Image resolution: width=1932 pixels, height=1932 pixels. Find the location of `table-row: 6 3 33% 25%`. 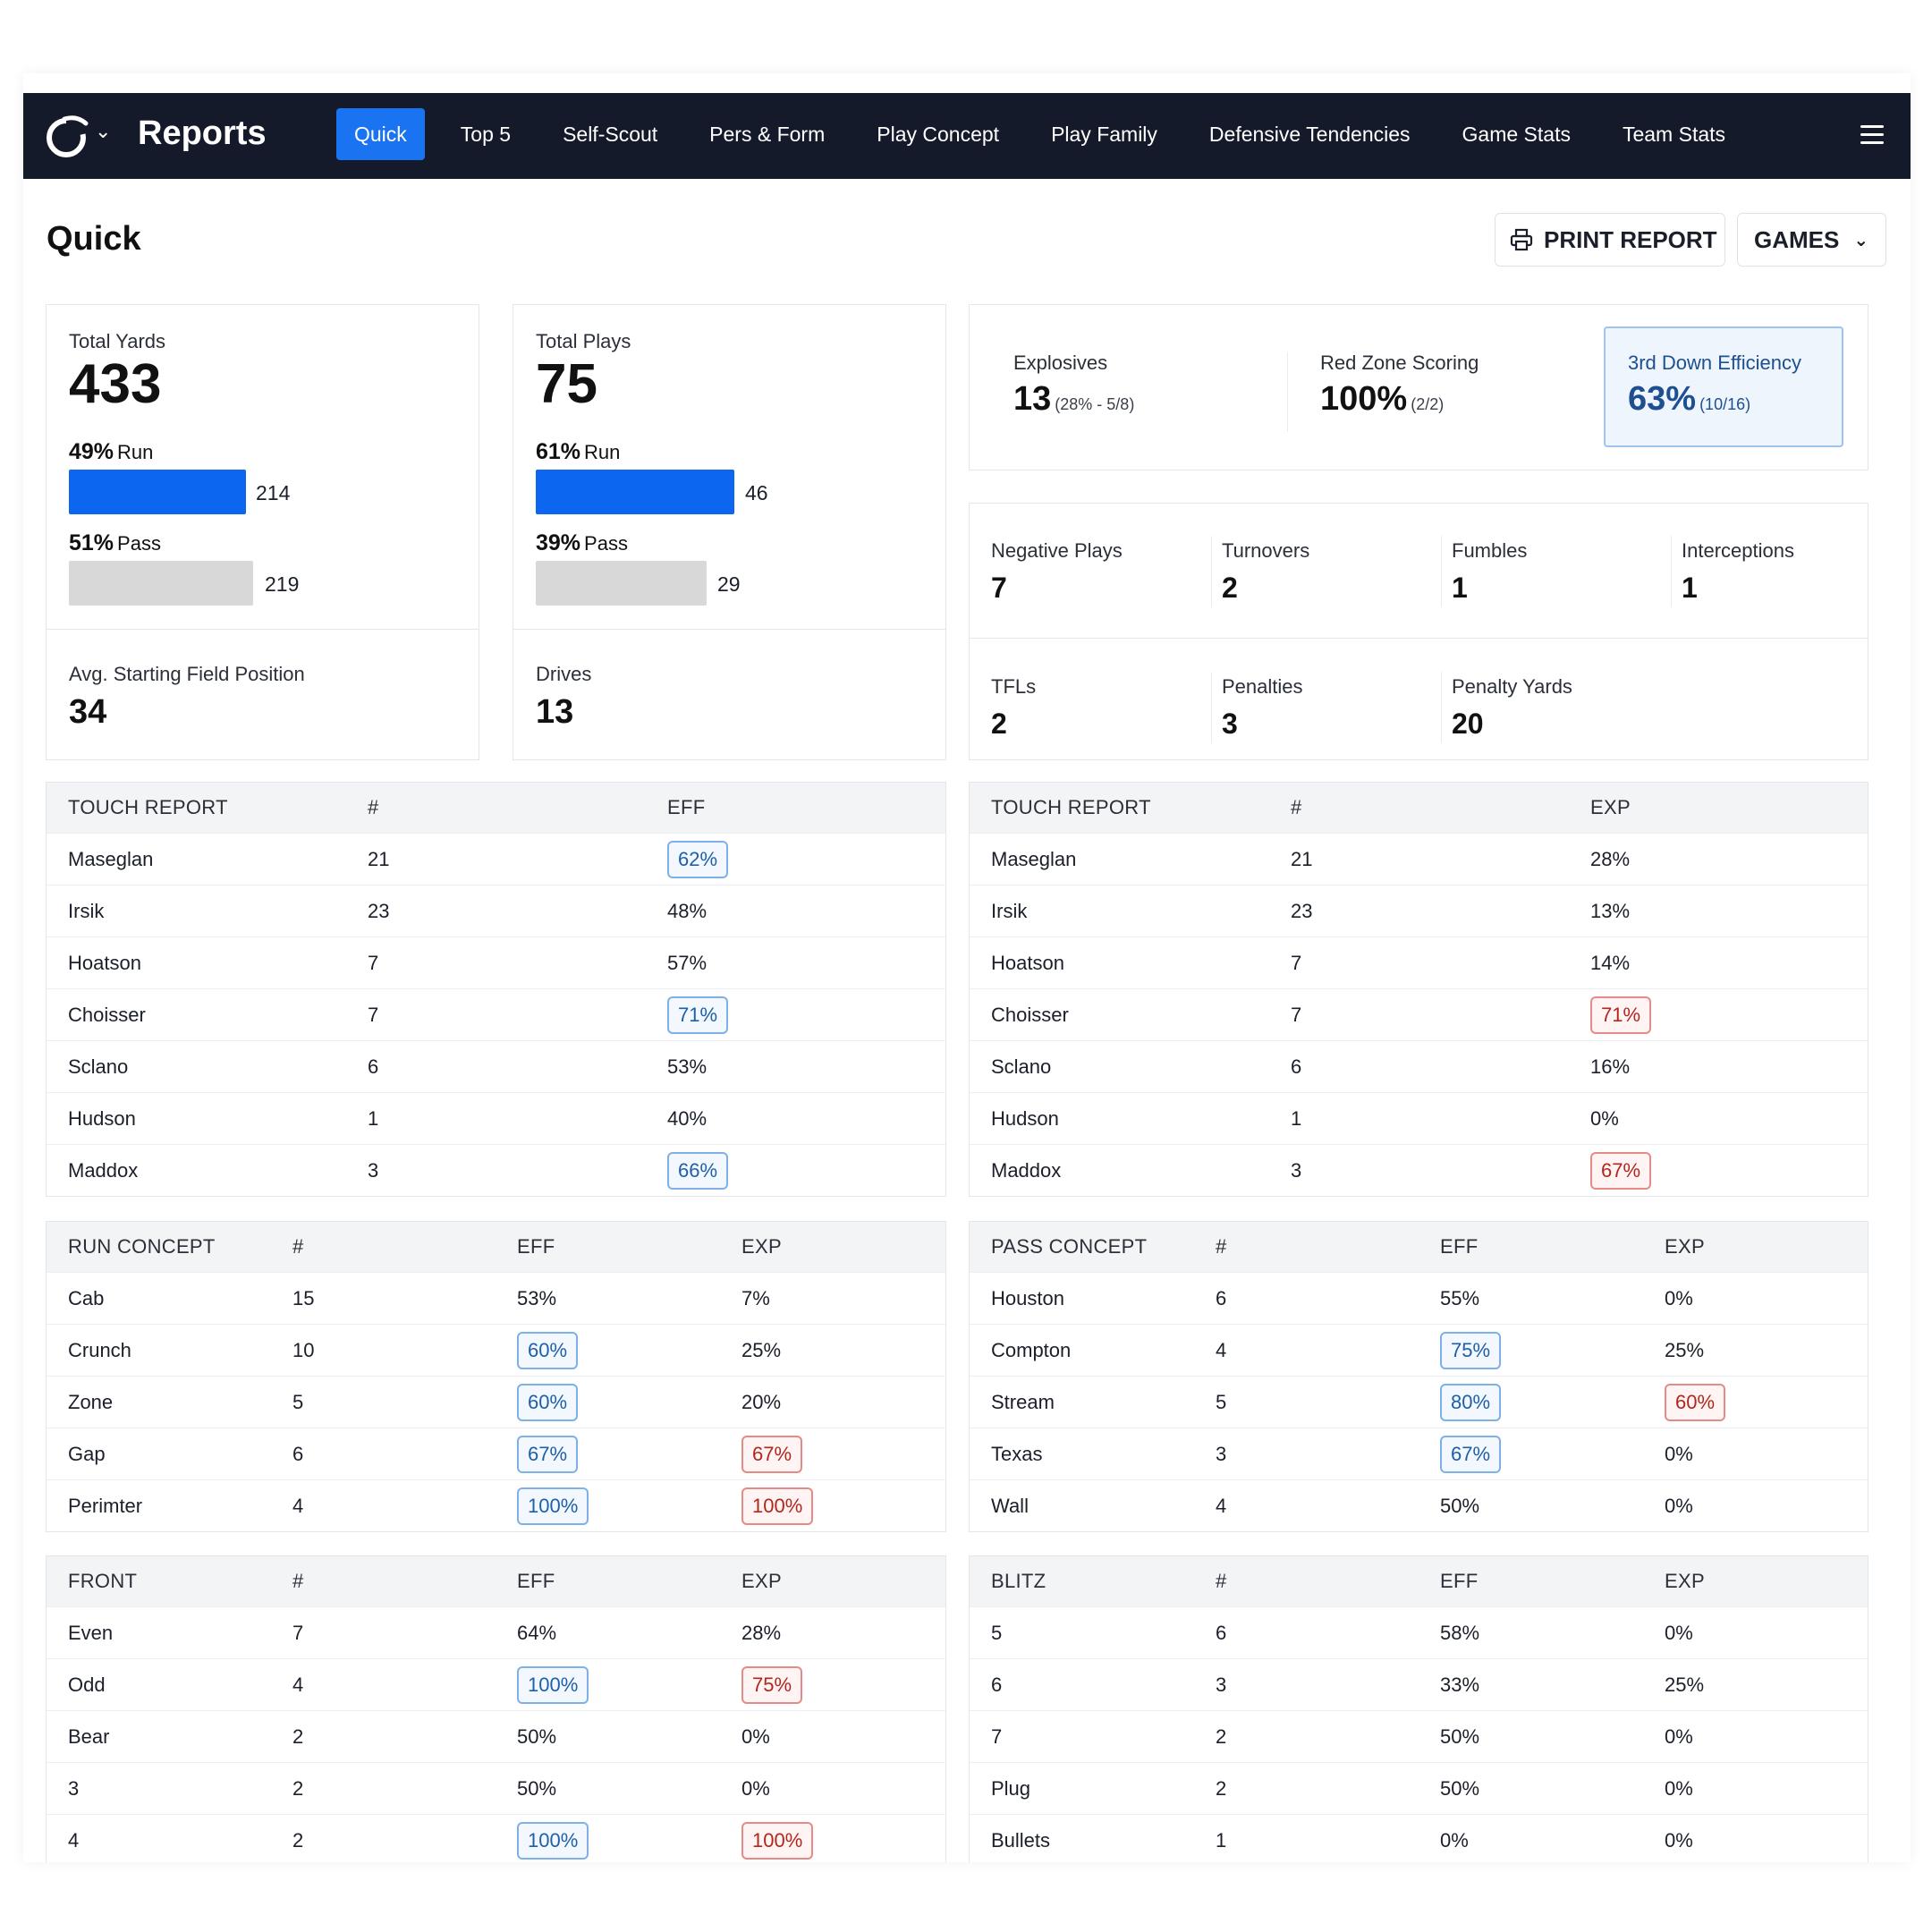

table-row: 6 3 33% 25% is located at coordinates (1419, 1684).